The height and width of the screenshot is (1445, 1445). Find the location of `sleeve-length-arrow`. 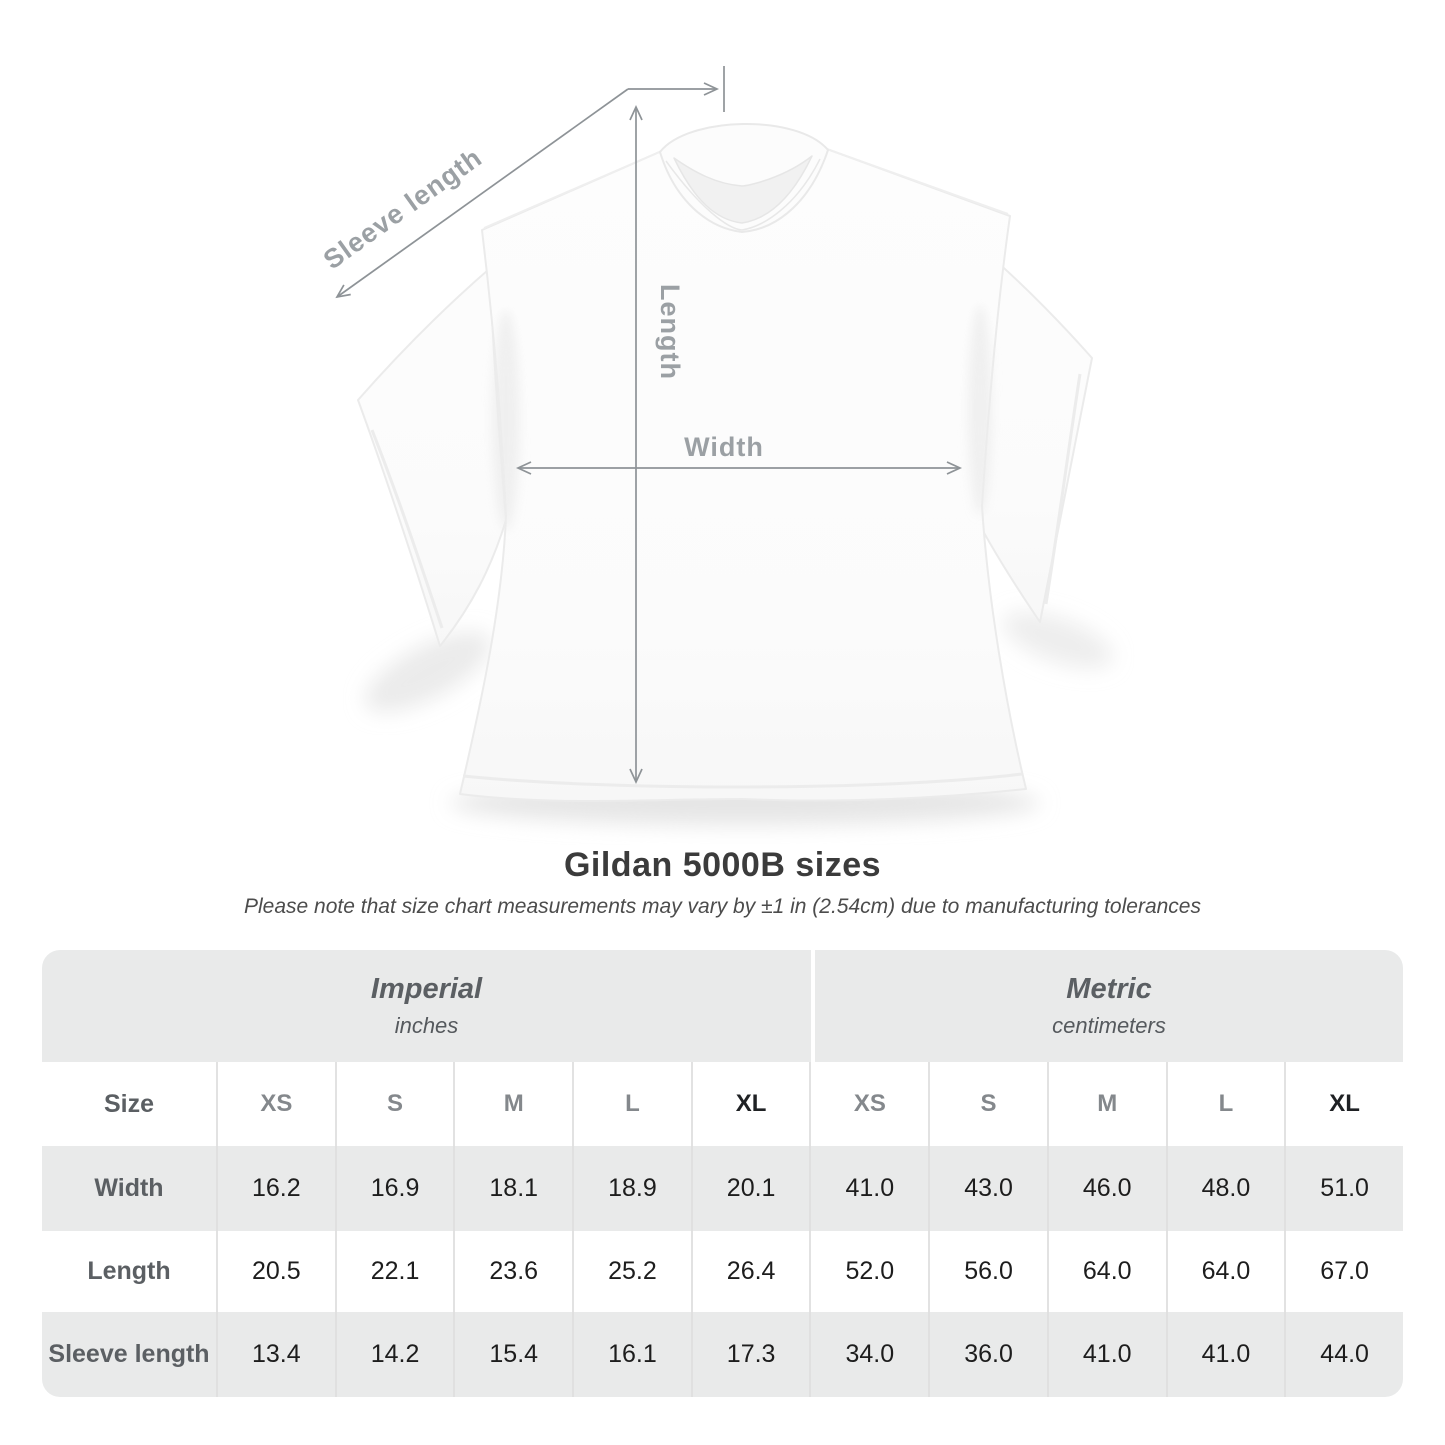

sleeve-length-arrow is located at coordinates (482, 193).